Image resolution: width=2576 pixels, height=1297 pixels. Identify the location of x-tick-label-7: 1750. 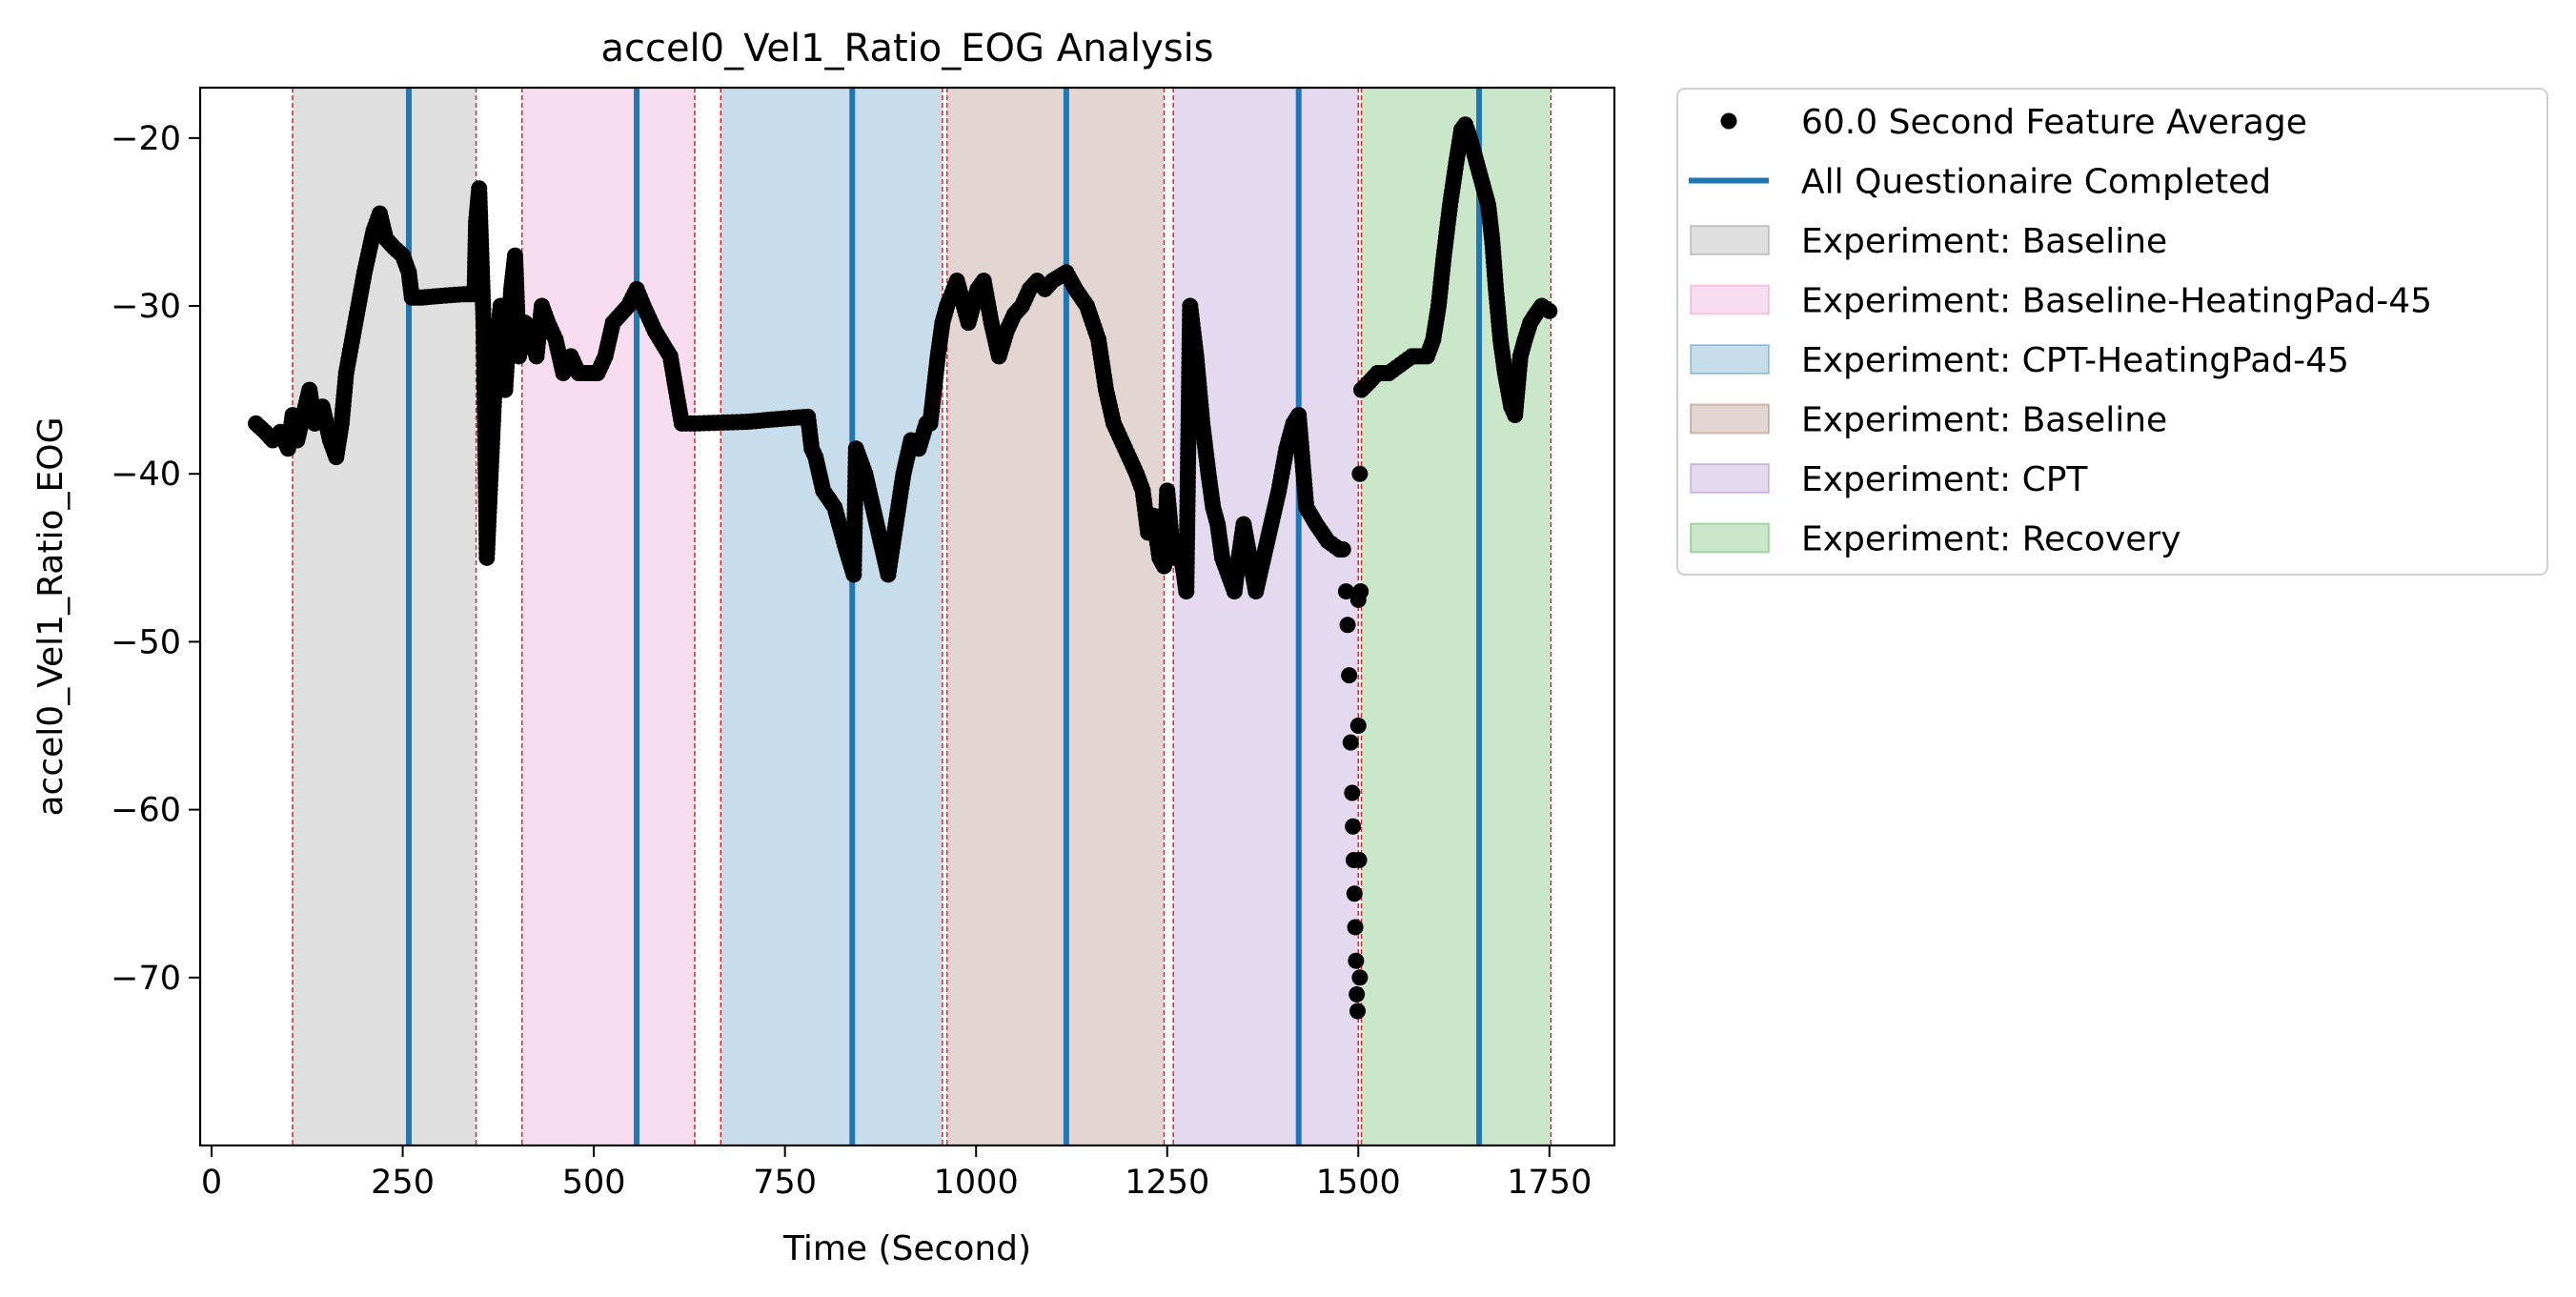
(1550, 1183).